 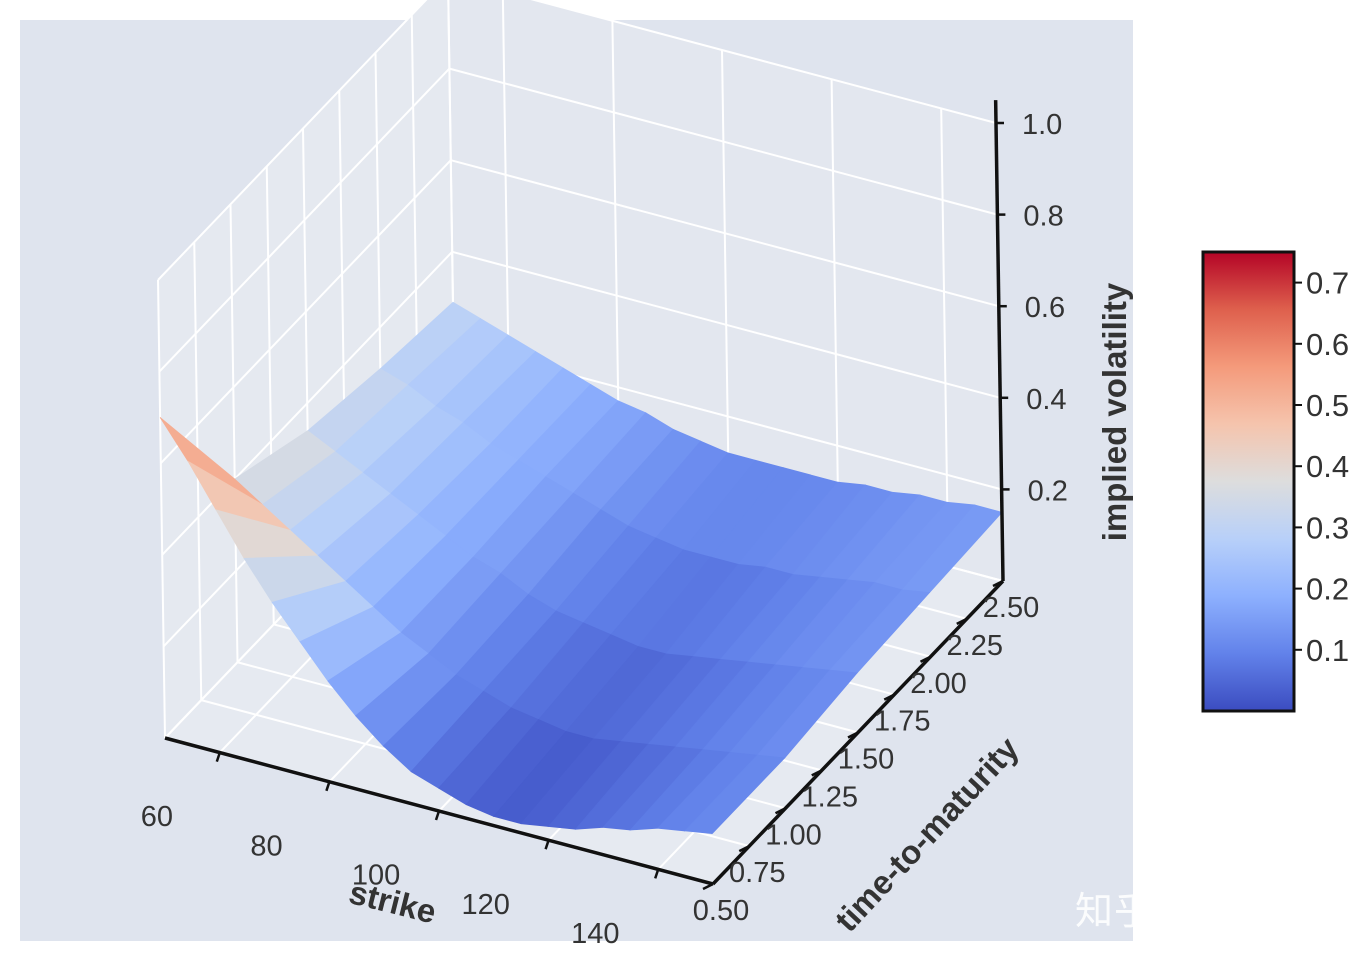 What do you see at coordinates (1048, 491) in the screenshot?
I see `z-tick-label: 0.2` at bounding box center [1048, 491].